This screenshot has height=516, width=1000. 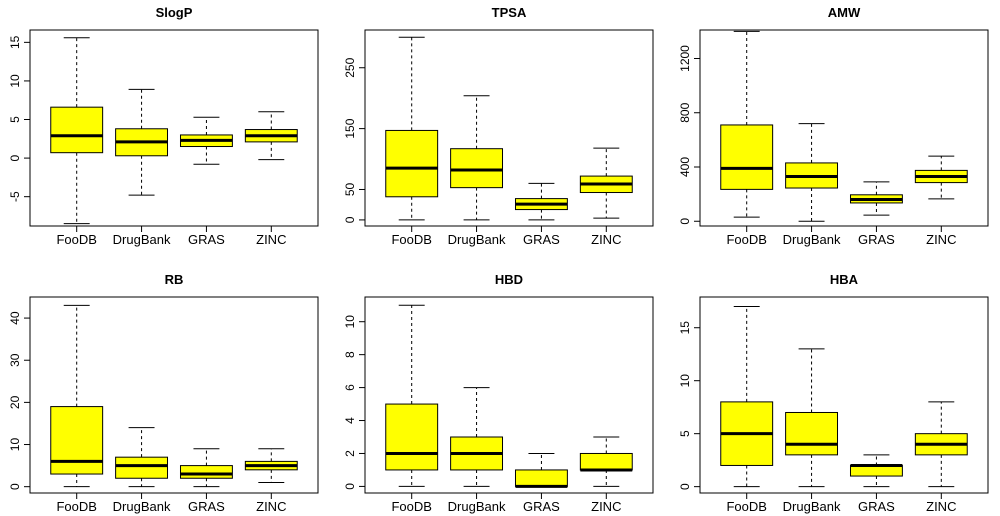 I want to click on rb-y-tick-label: 40, so click(x=15, y=318).